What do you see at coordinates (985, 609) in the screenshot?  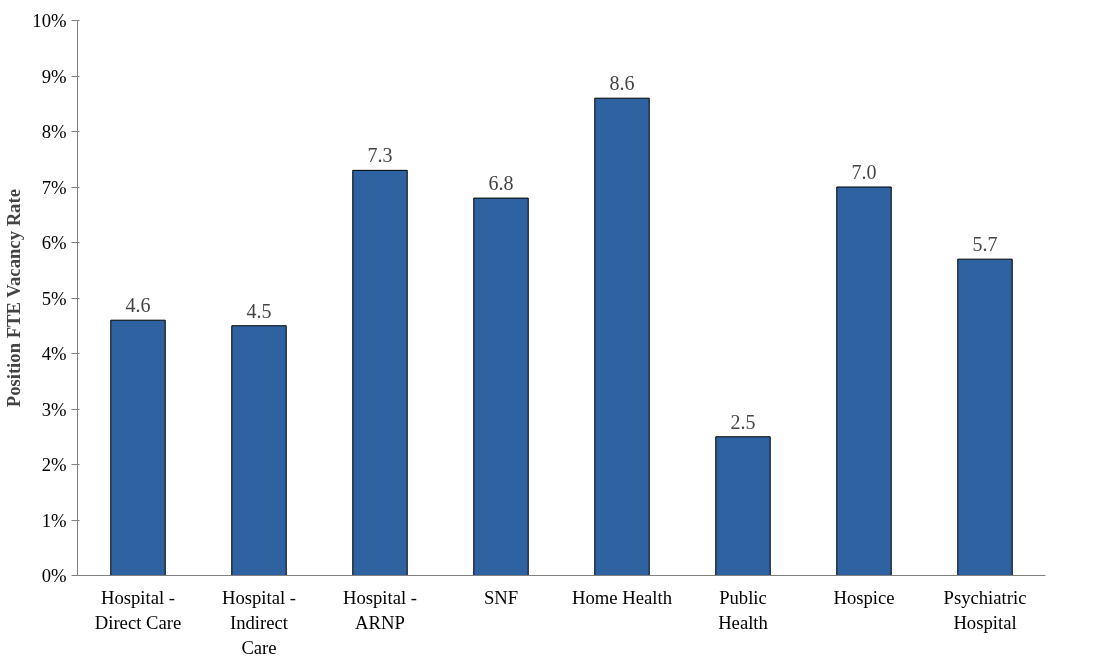 I see `x-tick-label: Psychiatric Hospital` at bounding box center [985, 609].